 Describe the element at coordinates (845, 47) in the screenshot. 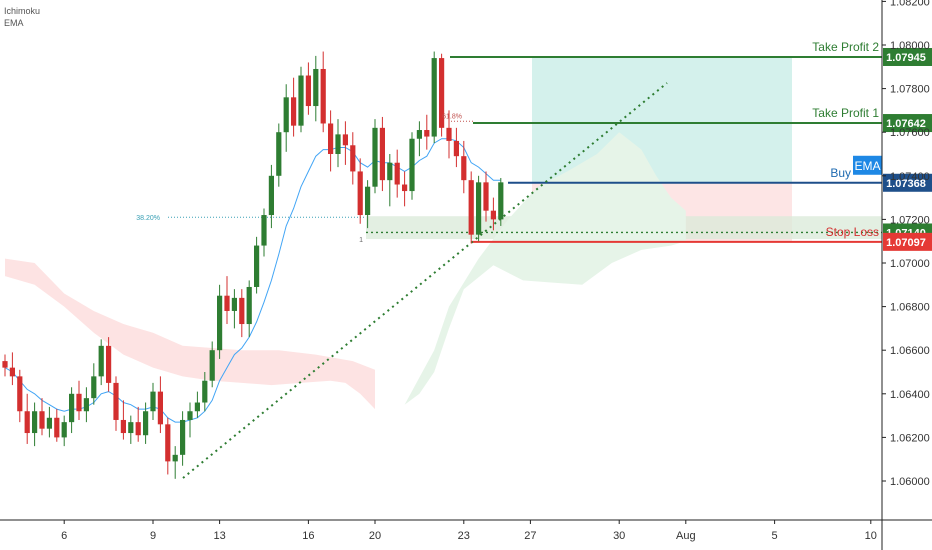

I see `take-profit-2-label: Take Profit 2` at that location.